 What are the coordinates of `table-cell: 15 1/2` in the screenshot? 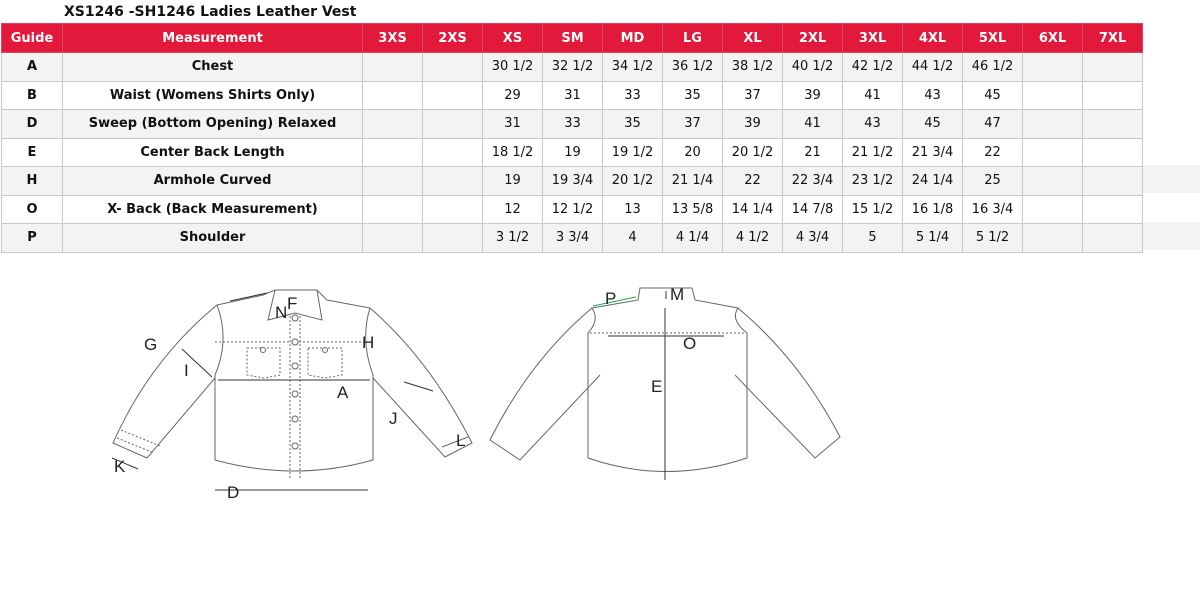 It's located at (872, 209).